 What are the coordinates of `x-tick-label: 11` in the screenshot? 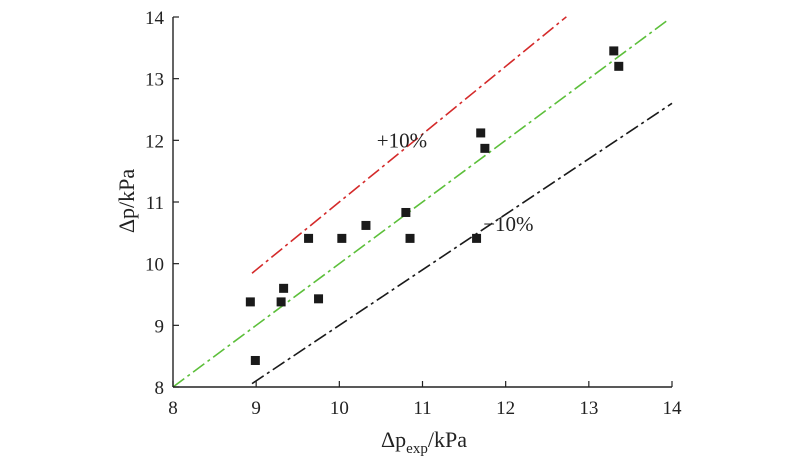 It's located at (422, 408).